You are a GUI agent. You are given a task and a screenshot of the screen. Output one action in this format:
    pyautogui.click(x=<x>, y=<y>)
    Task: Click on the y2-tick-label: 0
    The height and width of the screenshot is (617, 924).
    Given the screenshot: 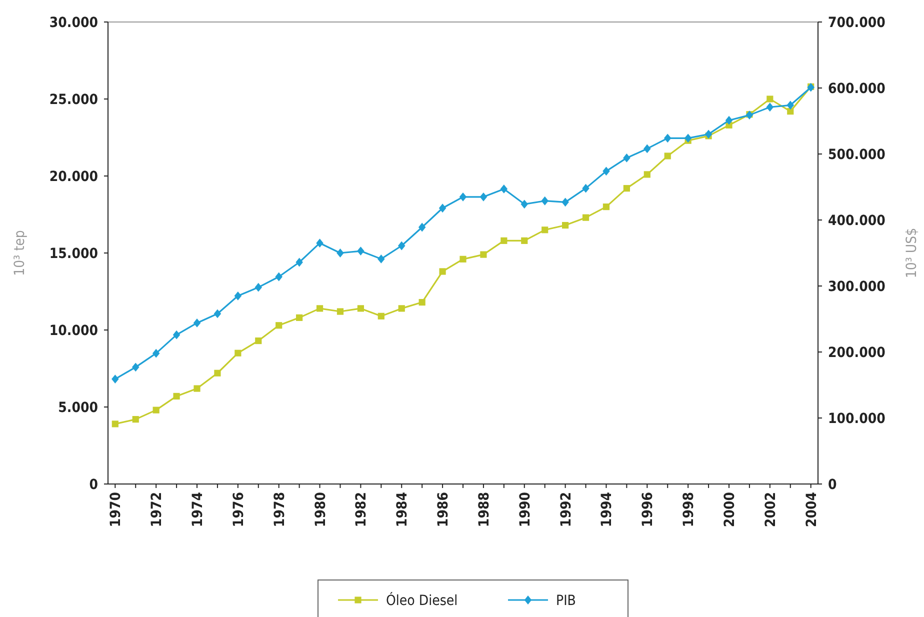 What is the action you would take?
    pyautogui.click(x=832, y=484)
    